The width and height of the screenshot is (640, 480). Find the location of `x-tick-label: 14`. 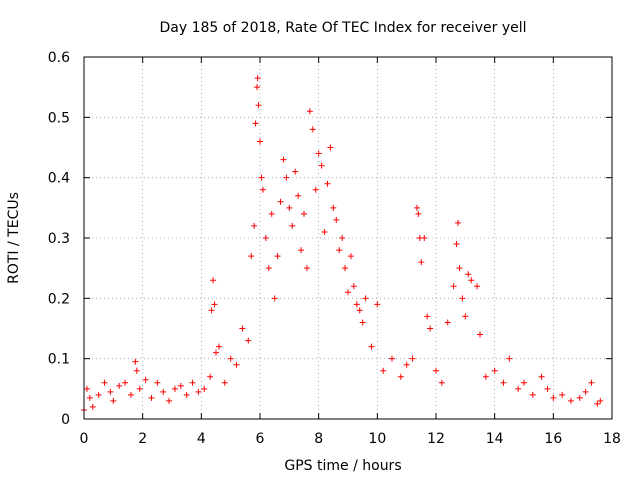

x-tick-label: 14 is located at coordinates (495, 439).